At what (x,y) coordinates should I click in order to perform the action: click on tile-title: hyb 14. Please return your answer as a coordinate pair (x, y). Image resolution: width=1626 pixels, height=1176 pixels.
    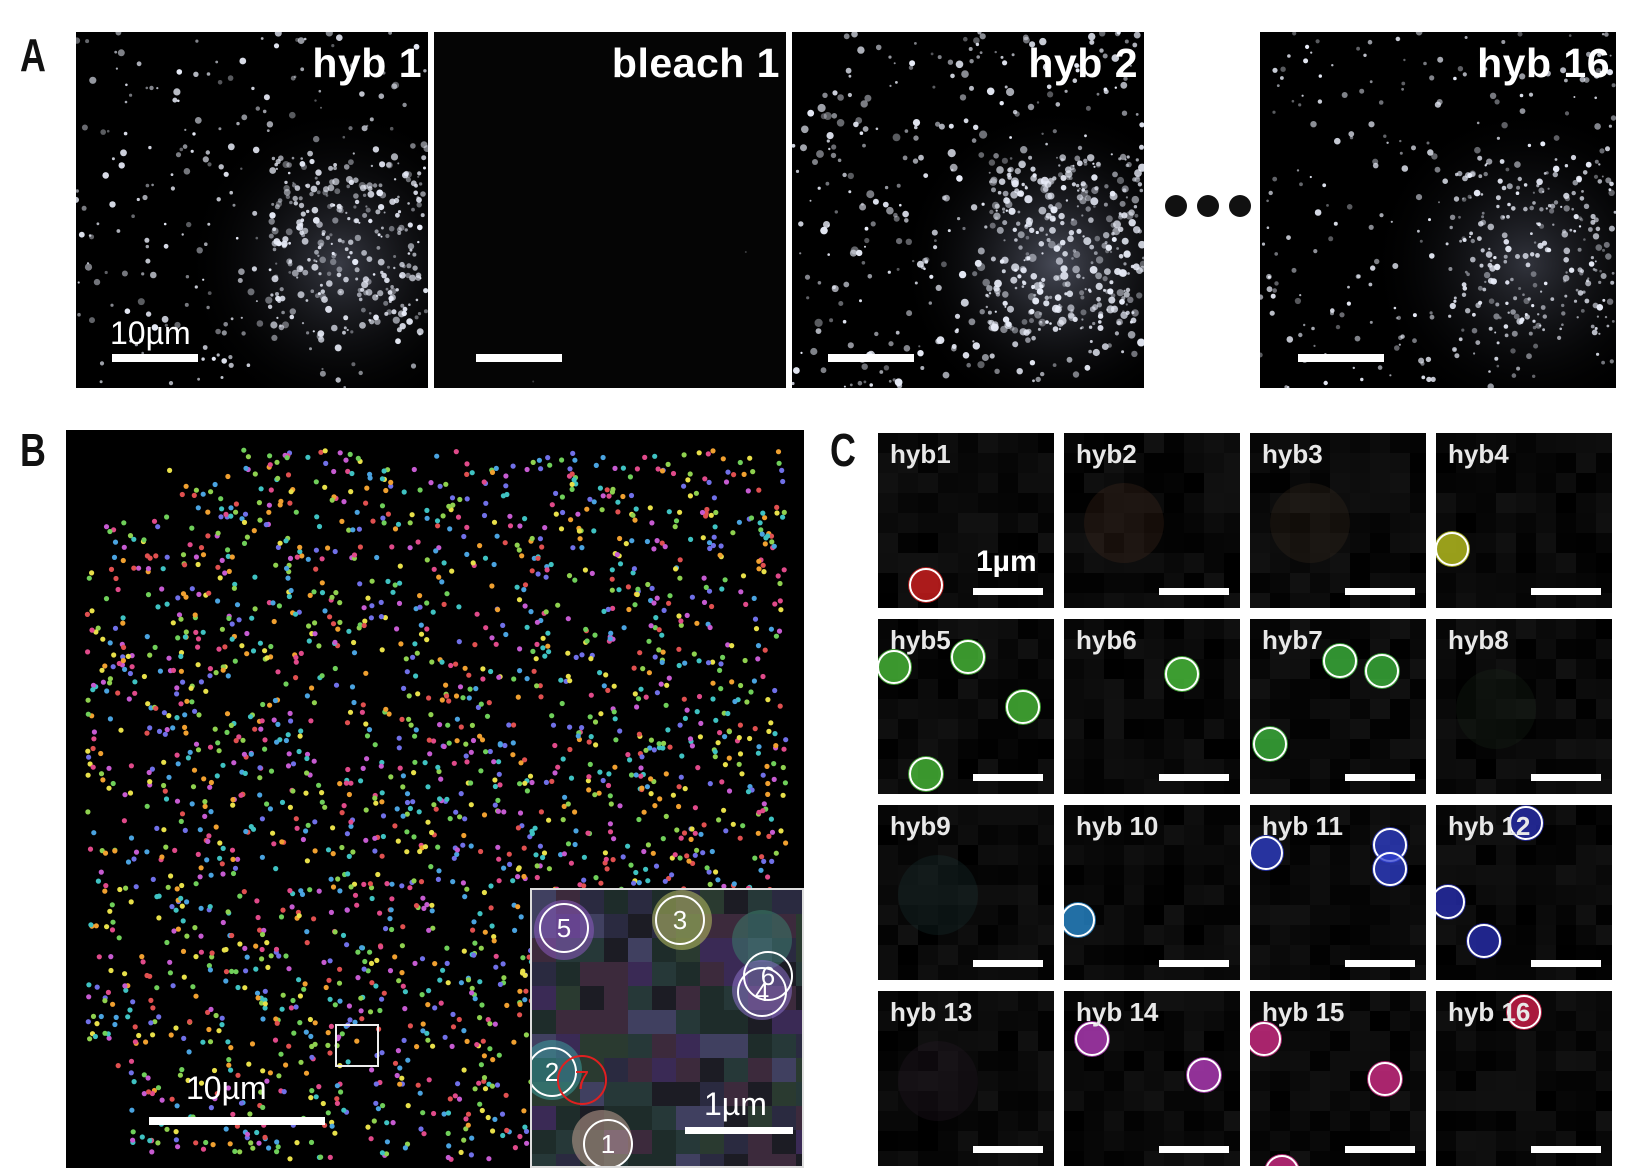
    Looking at the image, I should click on (1117, 1012).